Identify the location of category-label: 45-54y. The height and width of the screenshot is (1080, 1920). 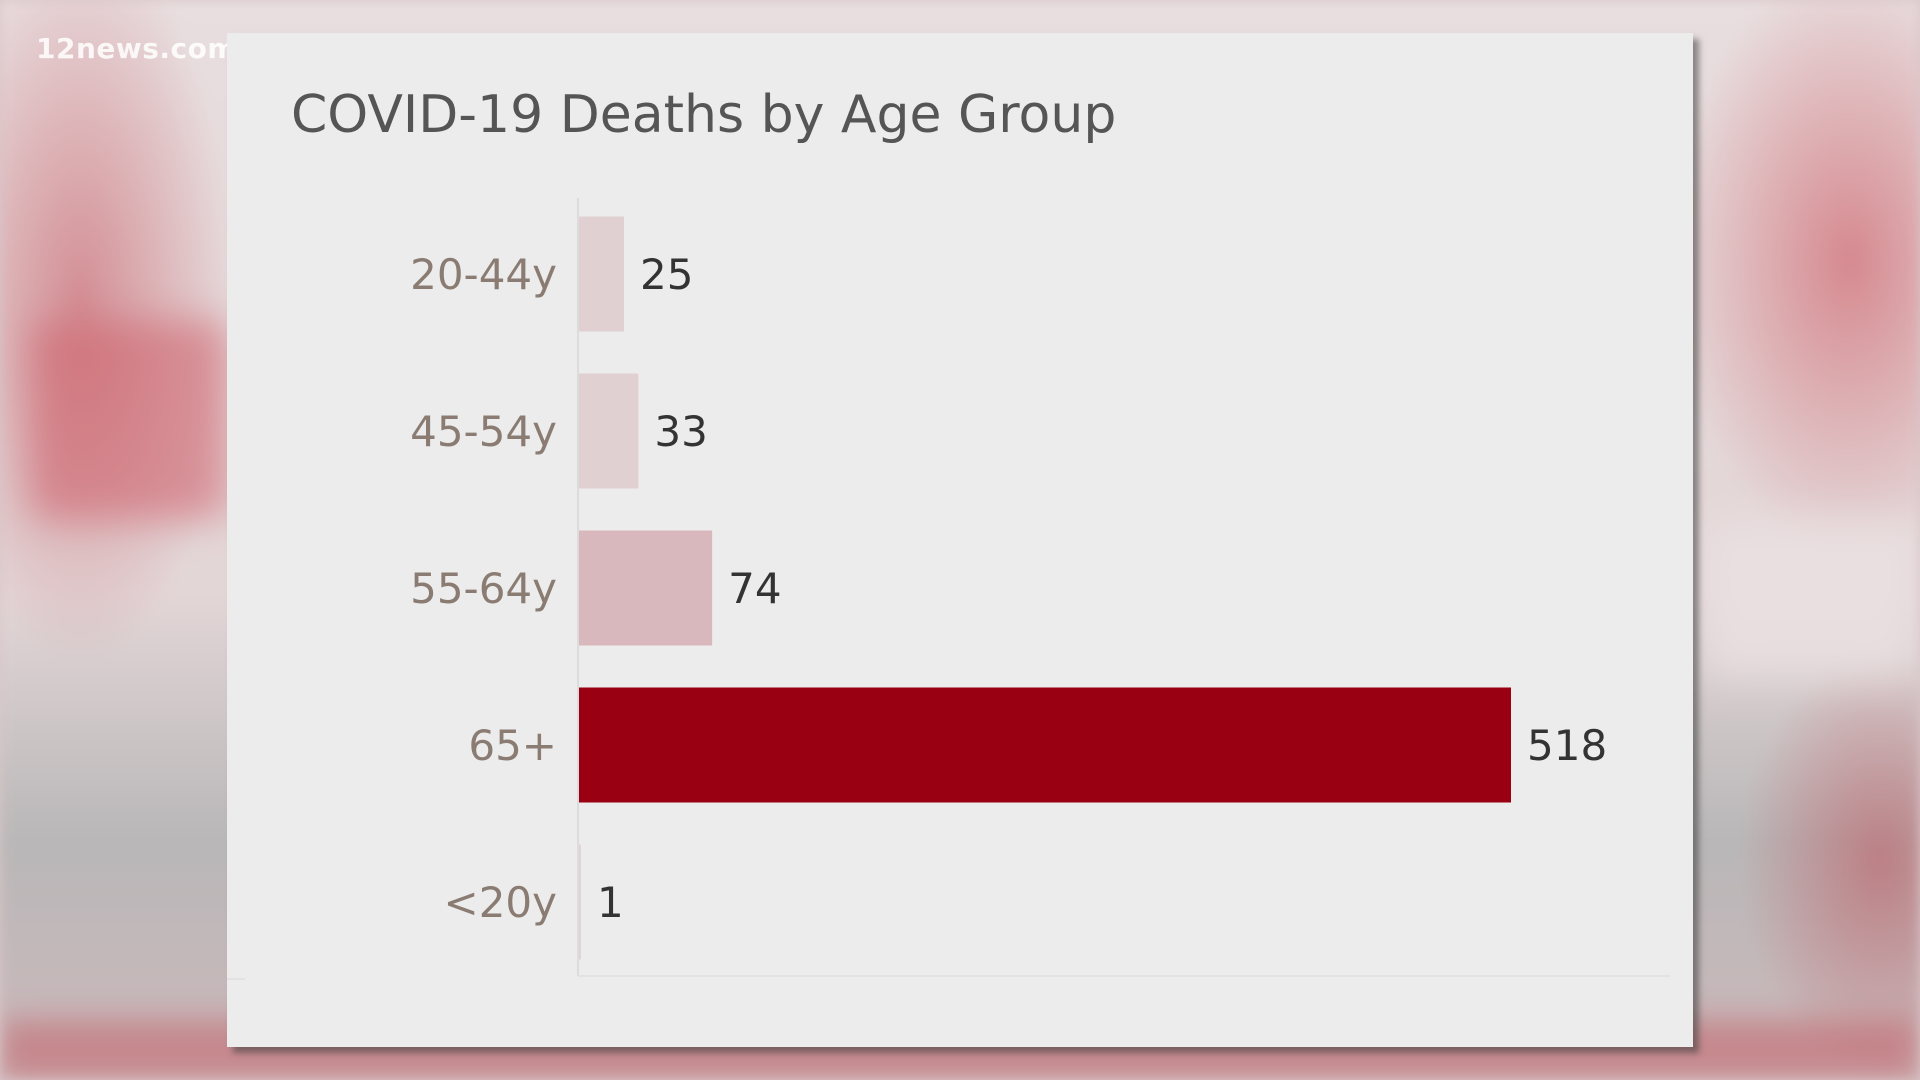
(483, 431).